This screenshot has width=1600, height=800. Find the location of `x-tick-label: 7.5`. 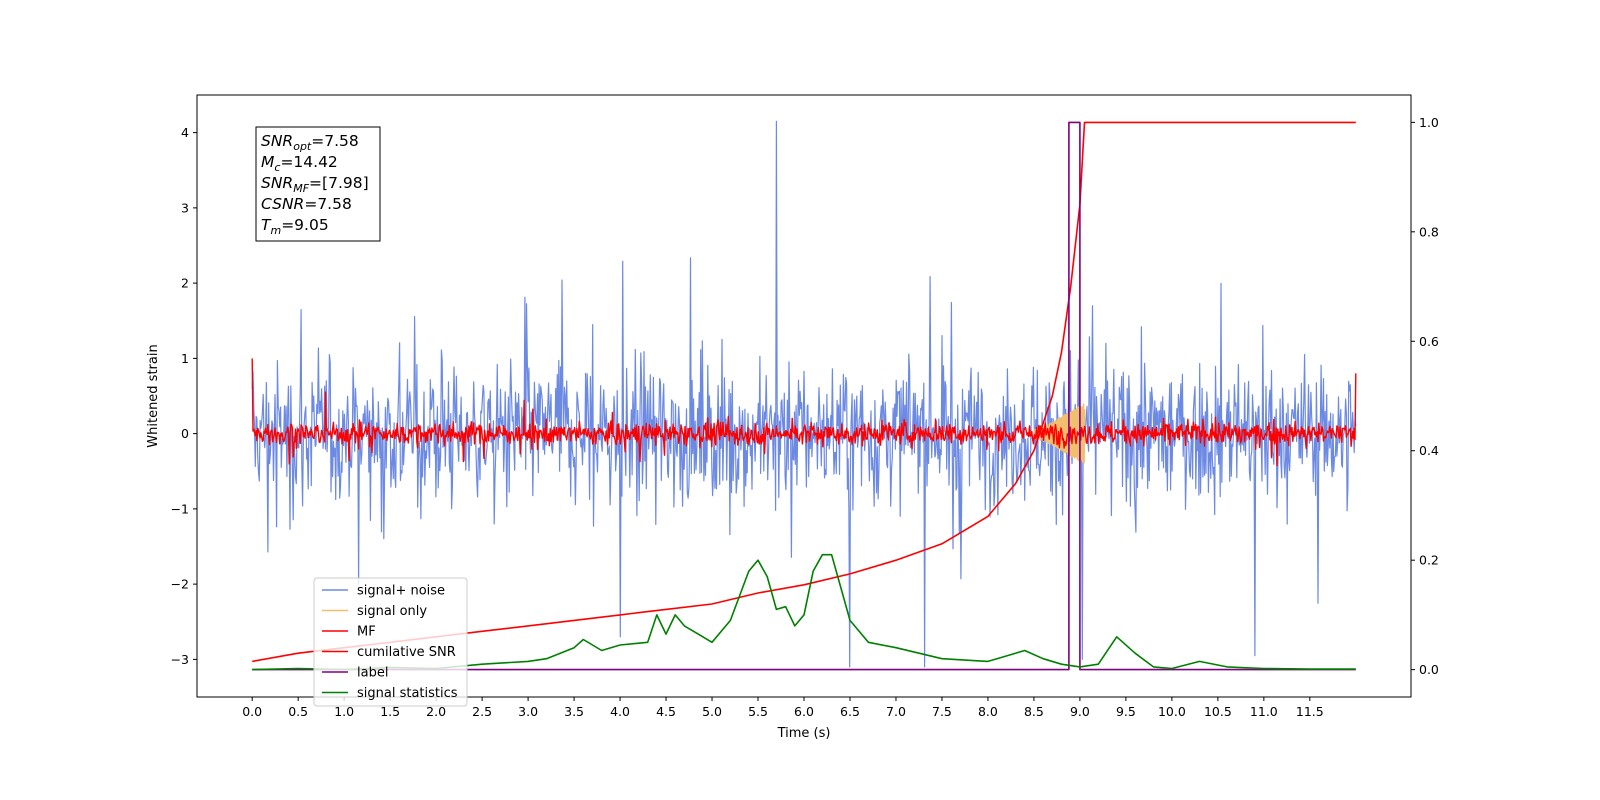

x-tick-label: 7.5 is located at coordinates (942, 711).